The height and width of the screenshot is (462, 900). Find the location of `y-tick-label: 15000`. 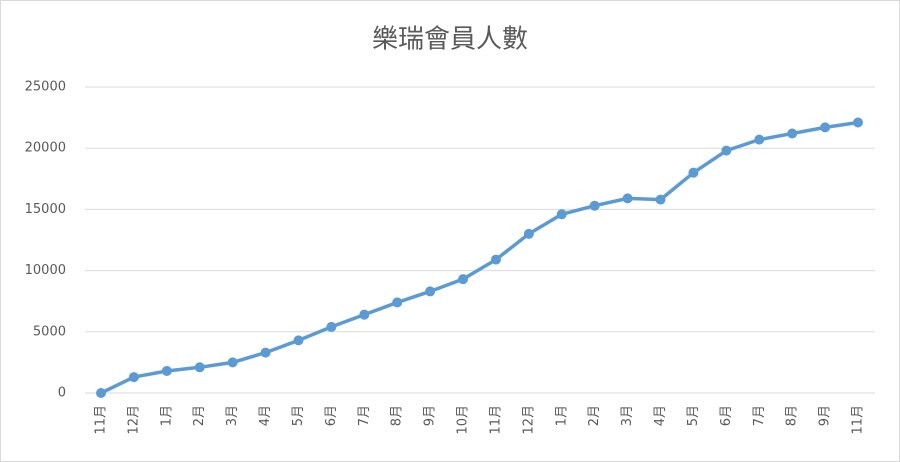

y-tick-label: 15000 is located at coordinates (45, 209).